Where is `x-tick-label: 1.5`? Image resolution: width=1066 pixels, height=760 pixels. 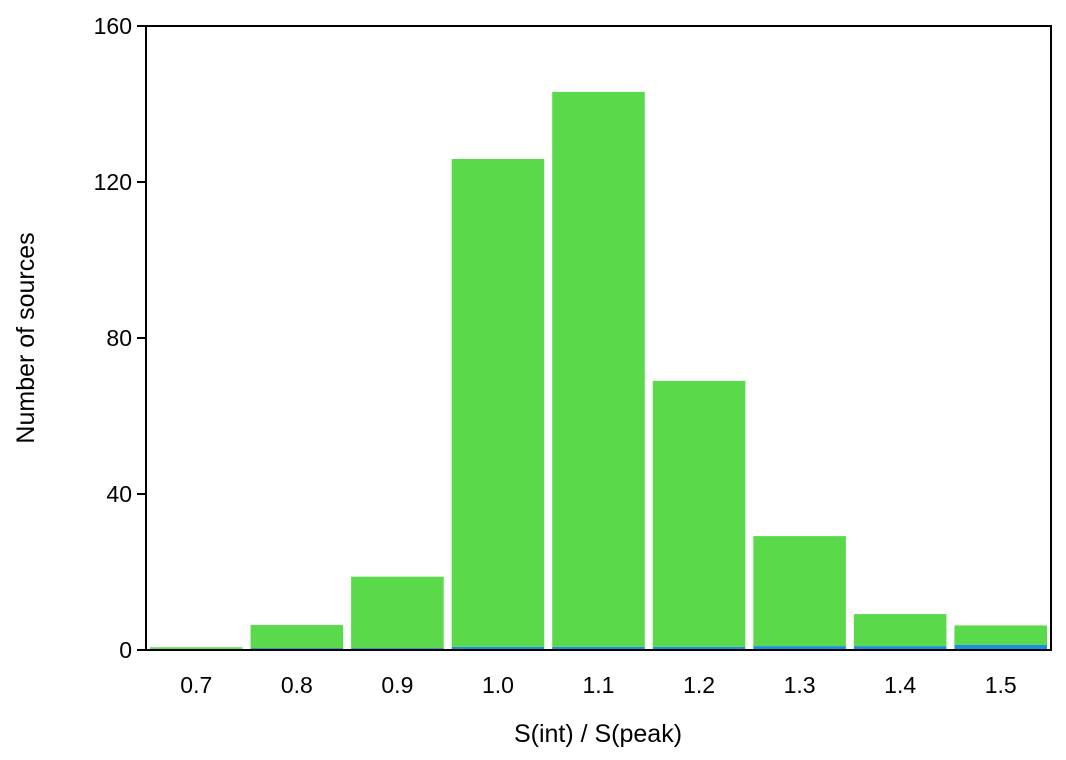
x-tick-label: 1.5 is located at coordinates (1001, 685).